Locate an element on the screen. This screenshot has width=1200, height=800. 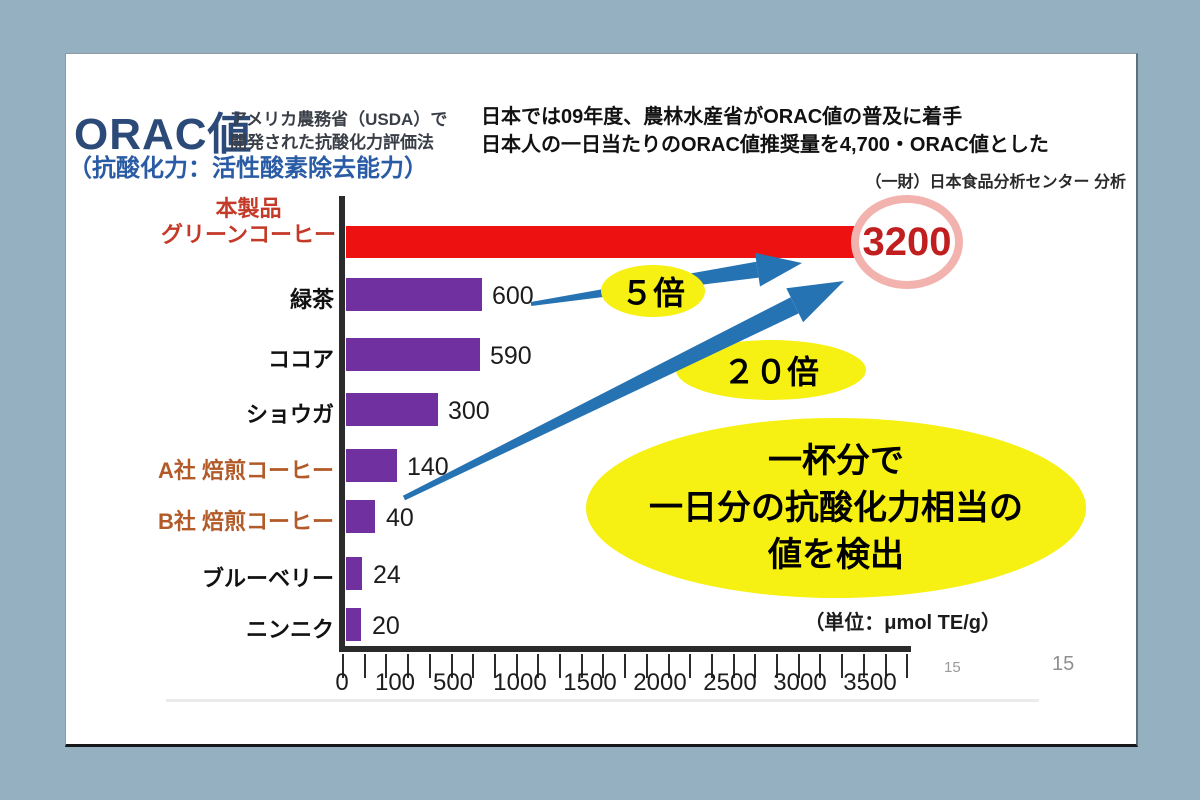
x-axis-tick-label: 2500 is located at coordinates (730, 682).